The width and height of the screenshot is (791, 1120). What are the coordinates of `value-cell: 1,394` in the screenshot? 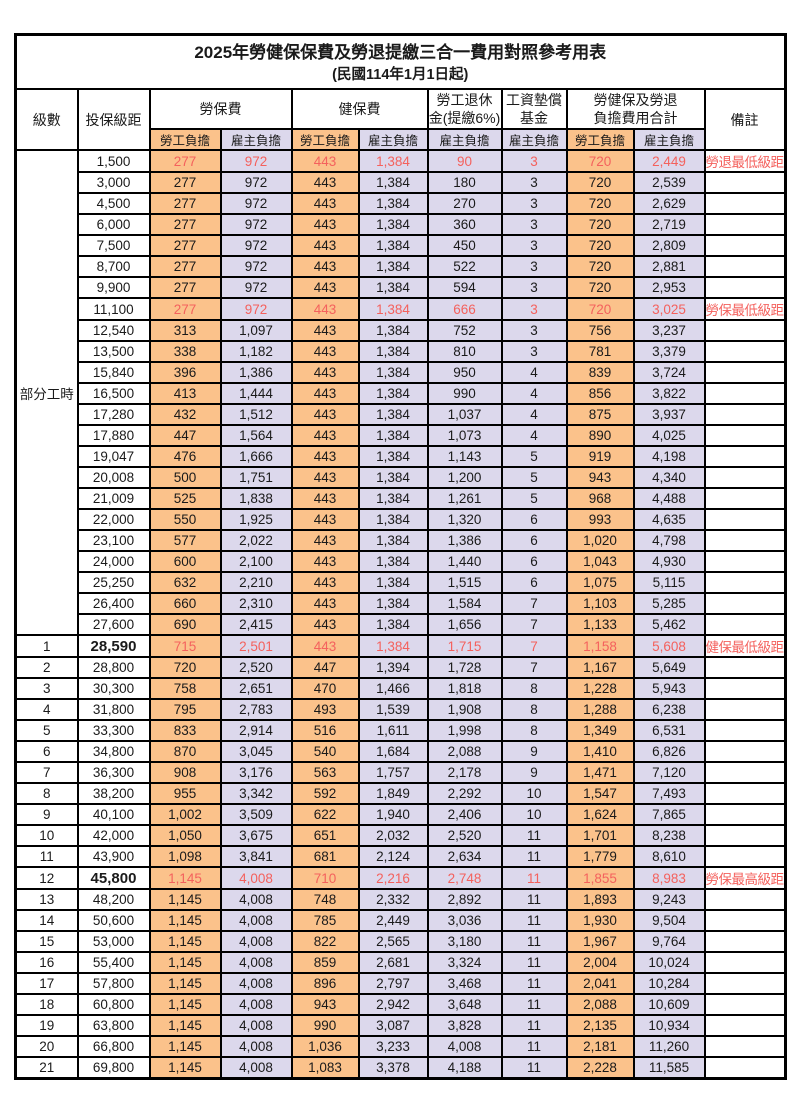 It's located at (393, 667).